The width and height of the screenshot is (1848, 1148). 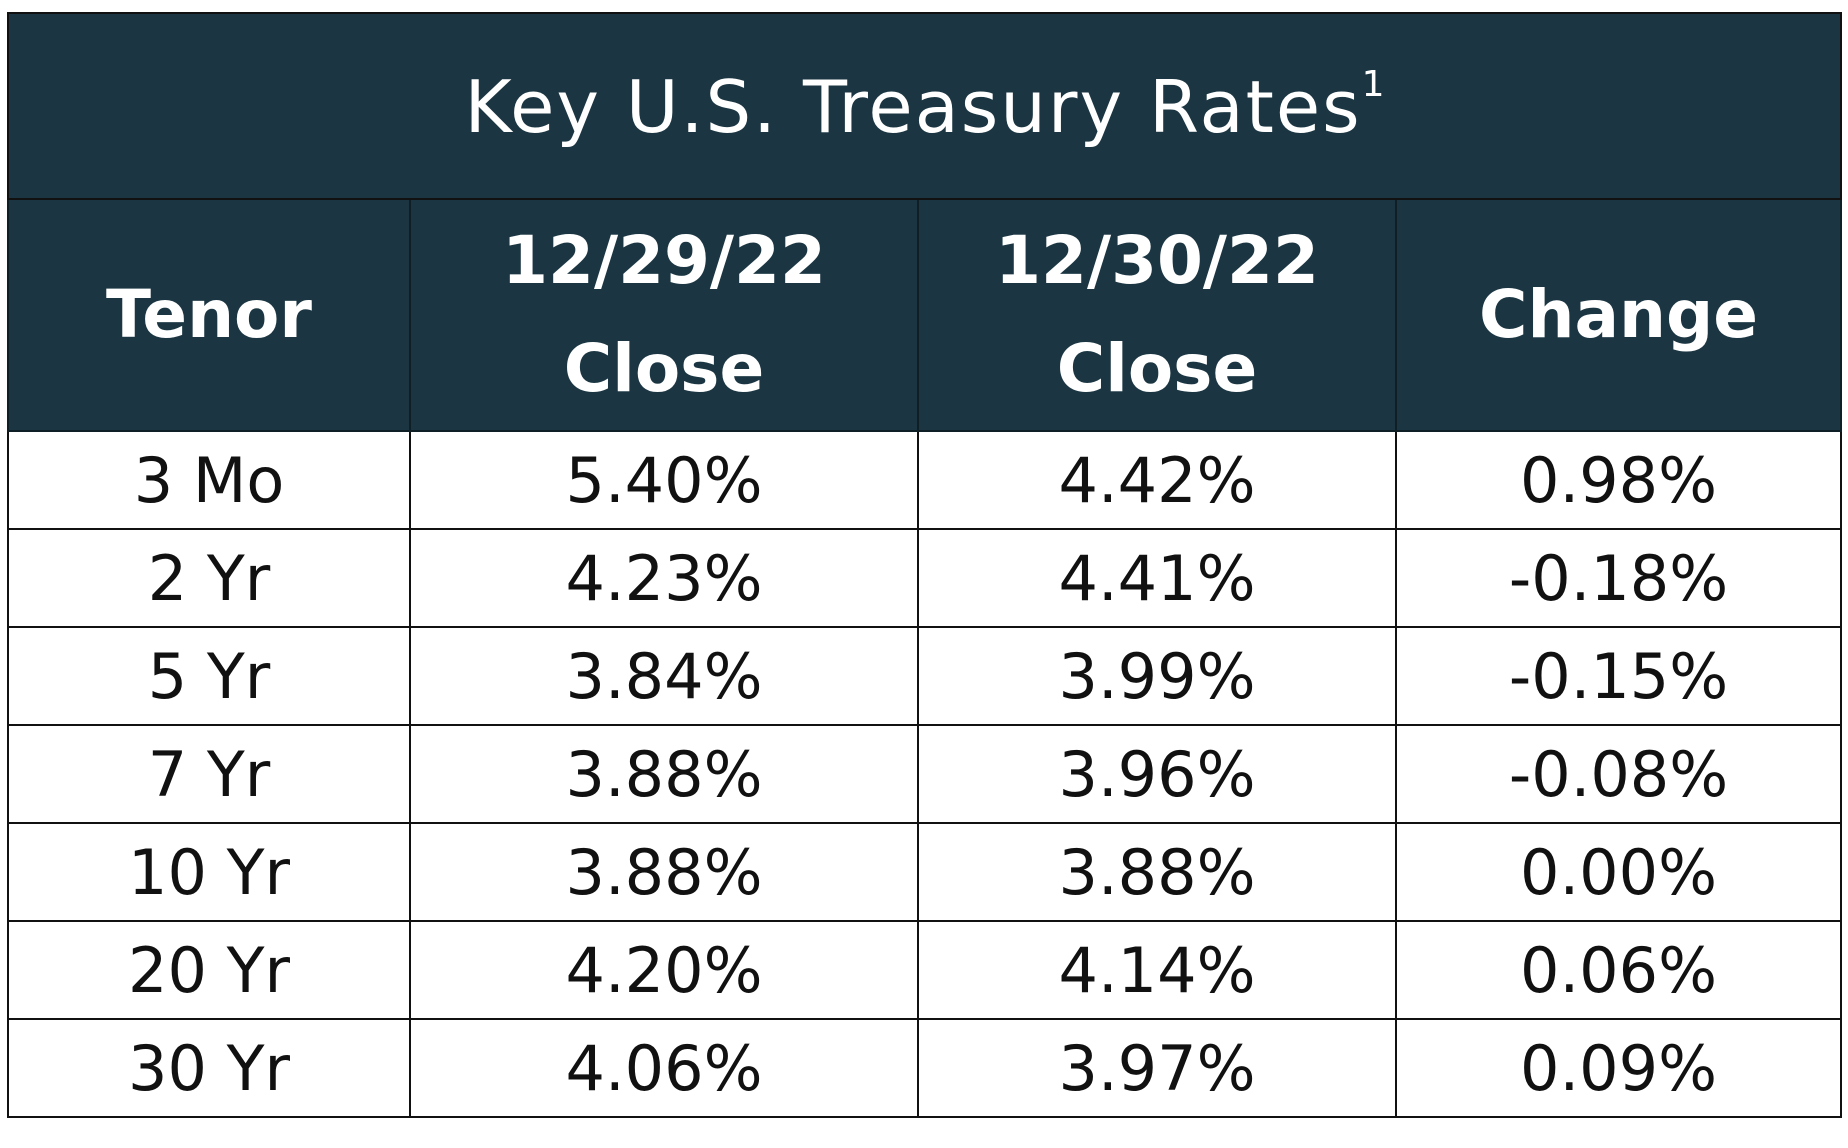 I want to click on table-row: 2 Yr 4.23% 4.41% -0.18%, so click(x=925, y=578).